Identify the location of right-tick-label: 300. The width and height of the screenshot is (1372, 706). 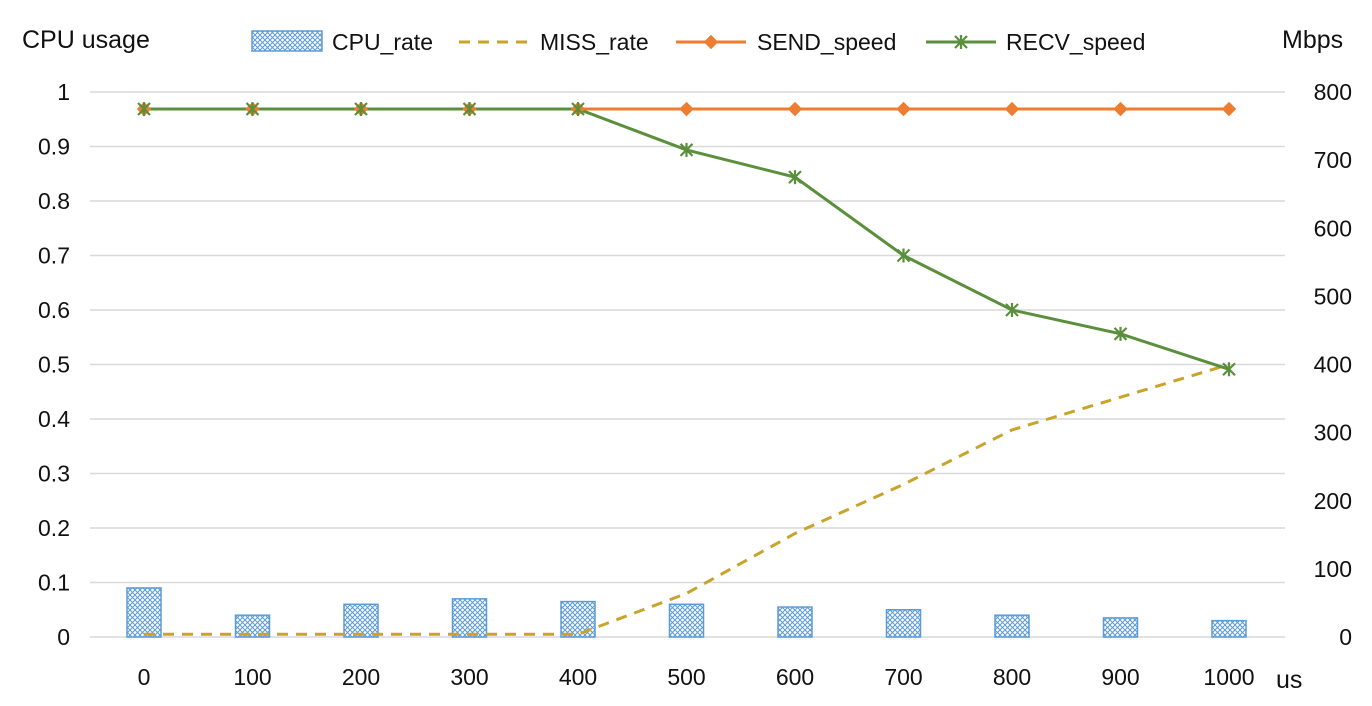
(1333, 433).